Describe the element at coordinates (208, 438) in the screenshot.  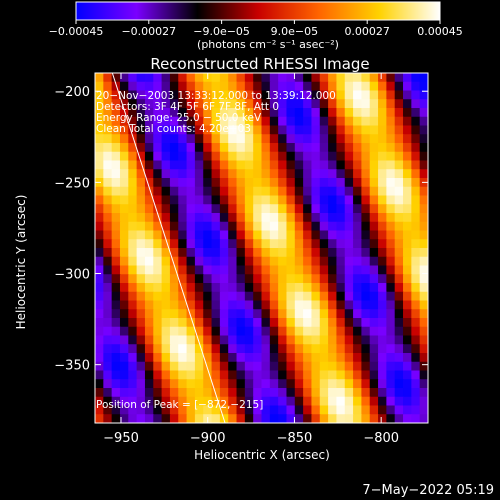
I see `x-tick-label: −900` at that location.